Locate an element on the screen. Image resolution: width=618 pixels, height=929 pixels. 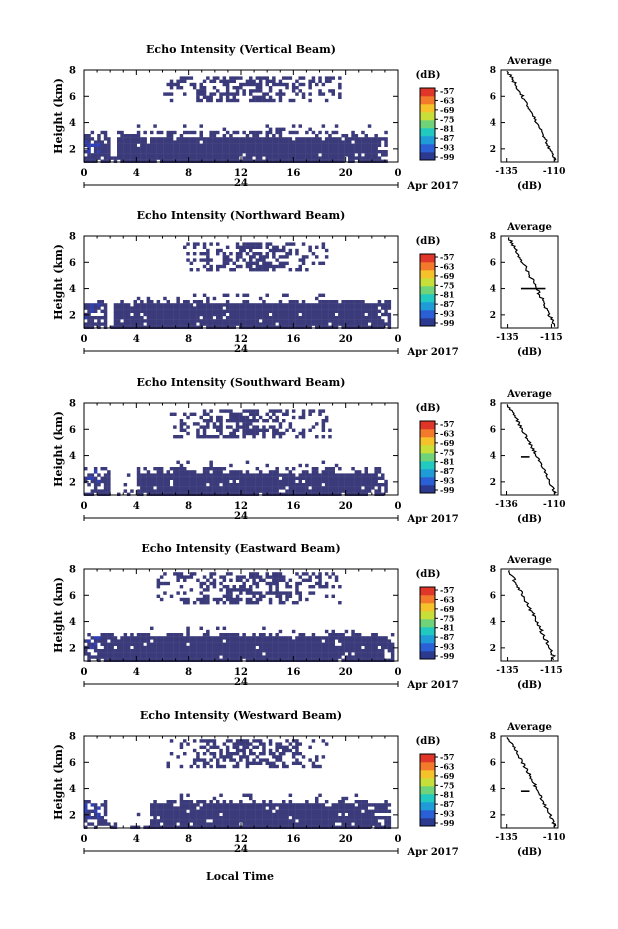
avg-y-tick-label: 8 is located at coordinates (493, 570).